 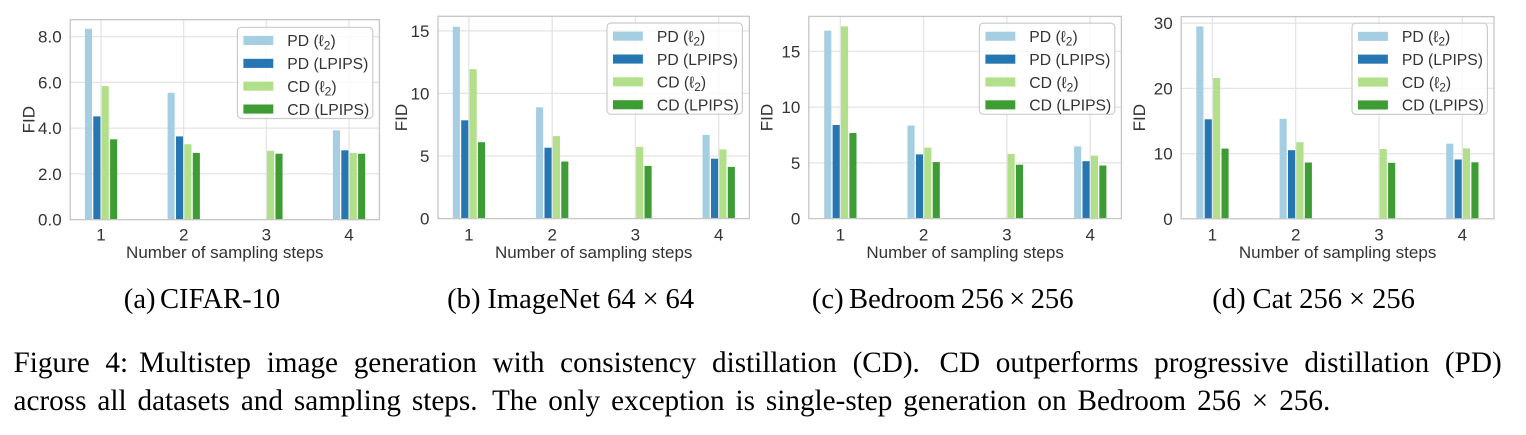 I want to click on svg-text: 20, so click(x=1163, y=88).